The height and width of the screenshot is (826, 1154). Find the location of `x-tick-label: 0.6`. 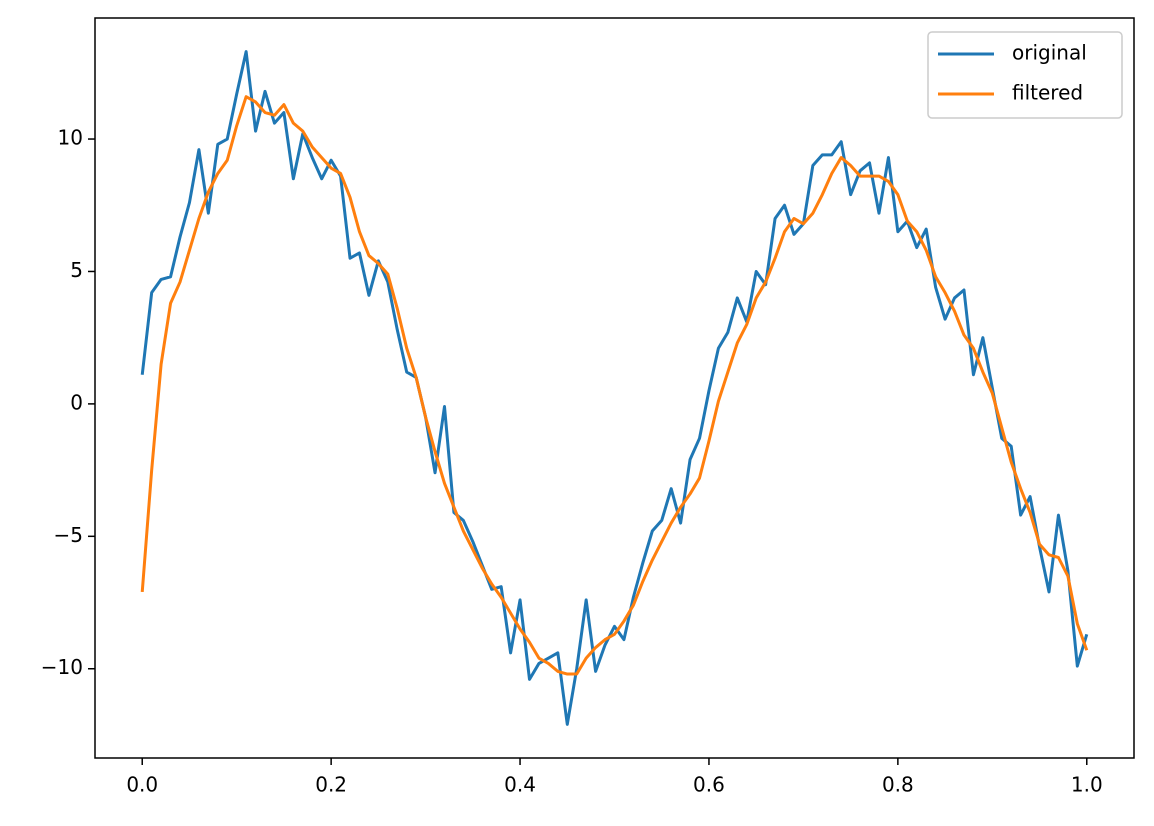

x-tick-label: 0.6 is located at coordinates (709, 785).